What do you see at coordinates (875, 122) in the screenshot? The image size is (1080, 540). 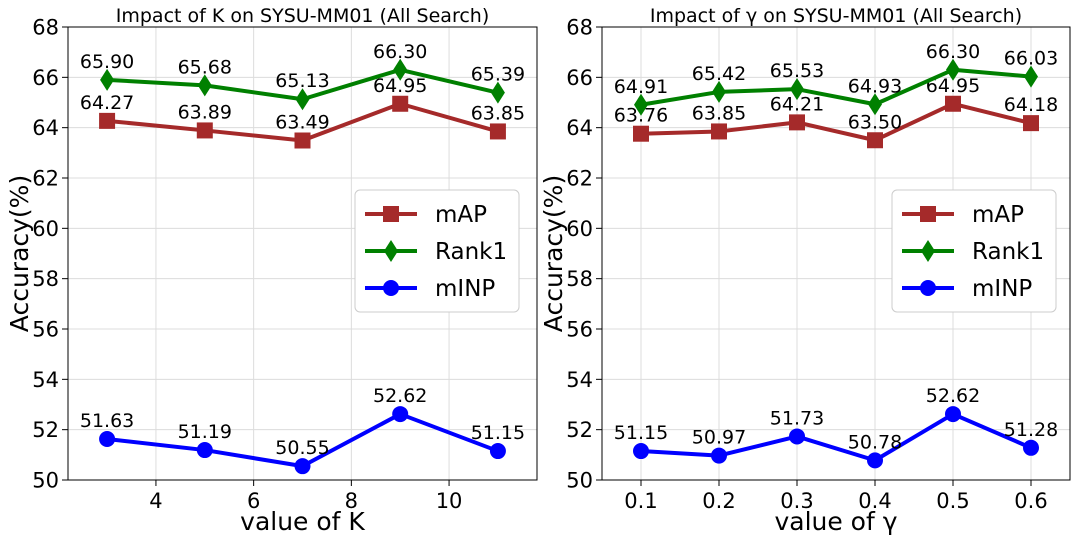 I see `data-label-map: 63.50` at bounding box center [875, 122].